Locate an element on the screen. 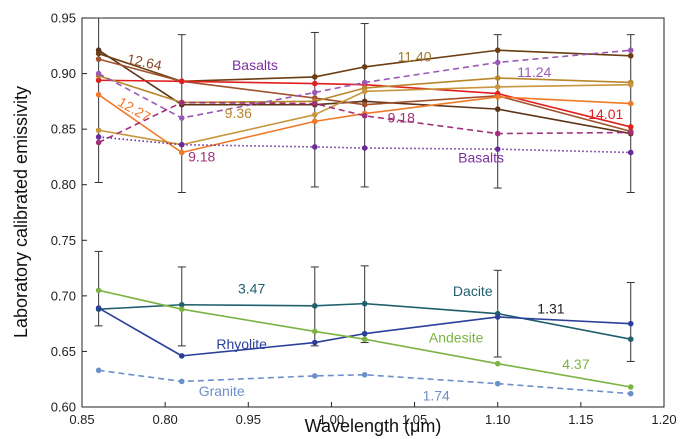 The height and width of the screenshot is (439, 681). annotation-label: 4.37 is located at coordinates (575, 364).